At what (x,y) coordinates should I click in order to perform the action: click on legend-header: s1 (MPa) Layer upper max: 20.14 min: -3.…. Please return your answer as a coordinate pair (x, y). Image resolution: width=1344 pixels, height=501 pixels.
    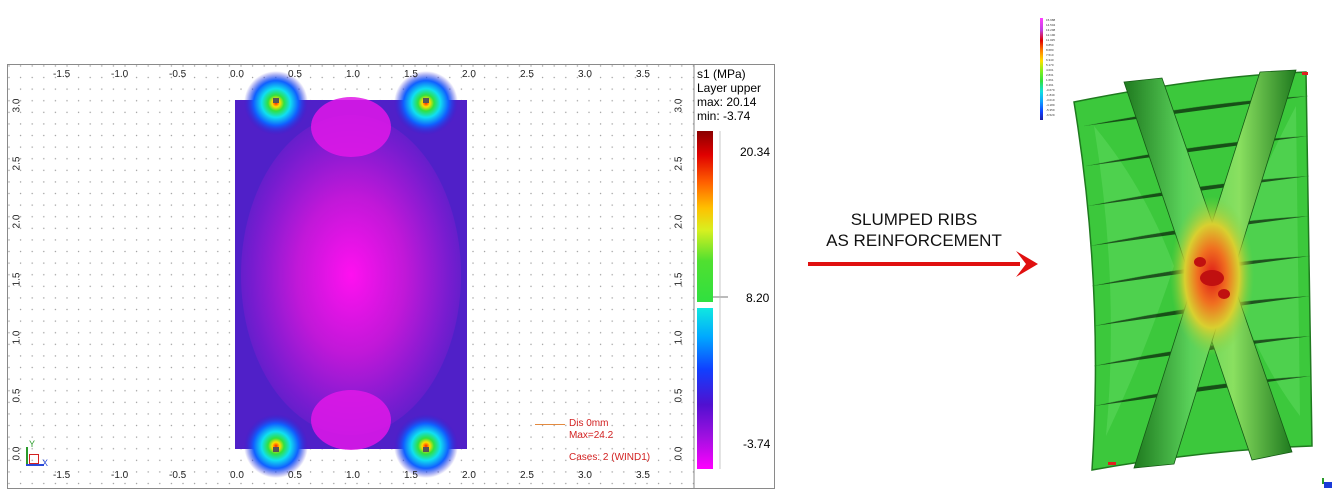
    Looking at the image, I should click on (729, 95).